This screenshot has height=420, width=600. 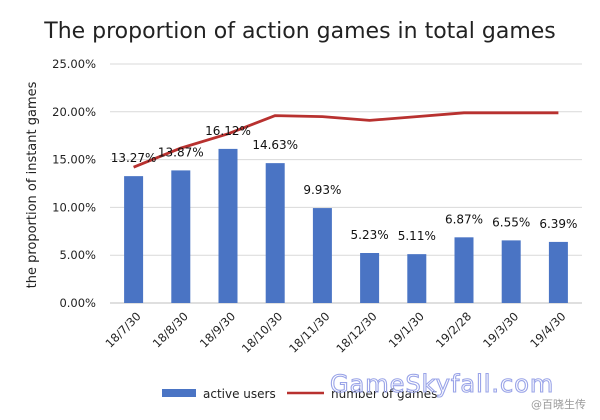 What do you see at coordinates (453, 329) in the screenshot?
I see `x-tick-label: 19/2/28` at bounding box center [453, 329].